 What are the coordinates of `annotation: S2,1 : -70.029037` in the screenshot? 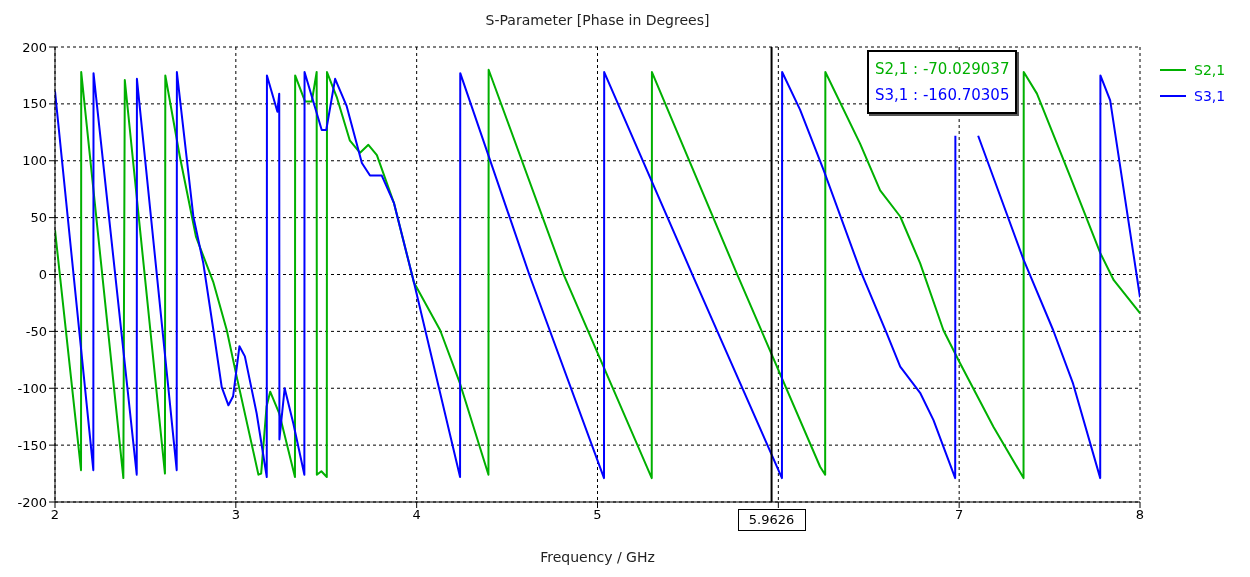 It's located at (942, 69).